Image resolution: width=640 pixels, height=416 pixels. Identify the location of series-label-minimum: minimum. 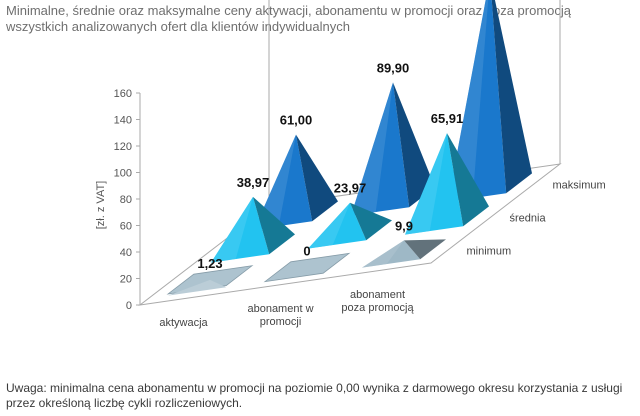
(489, 252).